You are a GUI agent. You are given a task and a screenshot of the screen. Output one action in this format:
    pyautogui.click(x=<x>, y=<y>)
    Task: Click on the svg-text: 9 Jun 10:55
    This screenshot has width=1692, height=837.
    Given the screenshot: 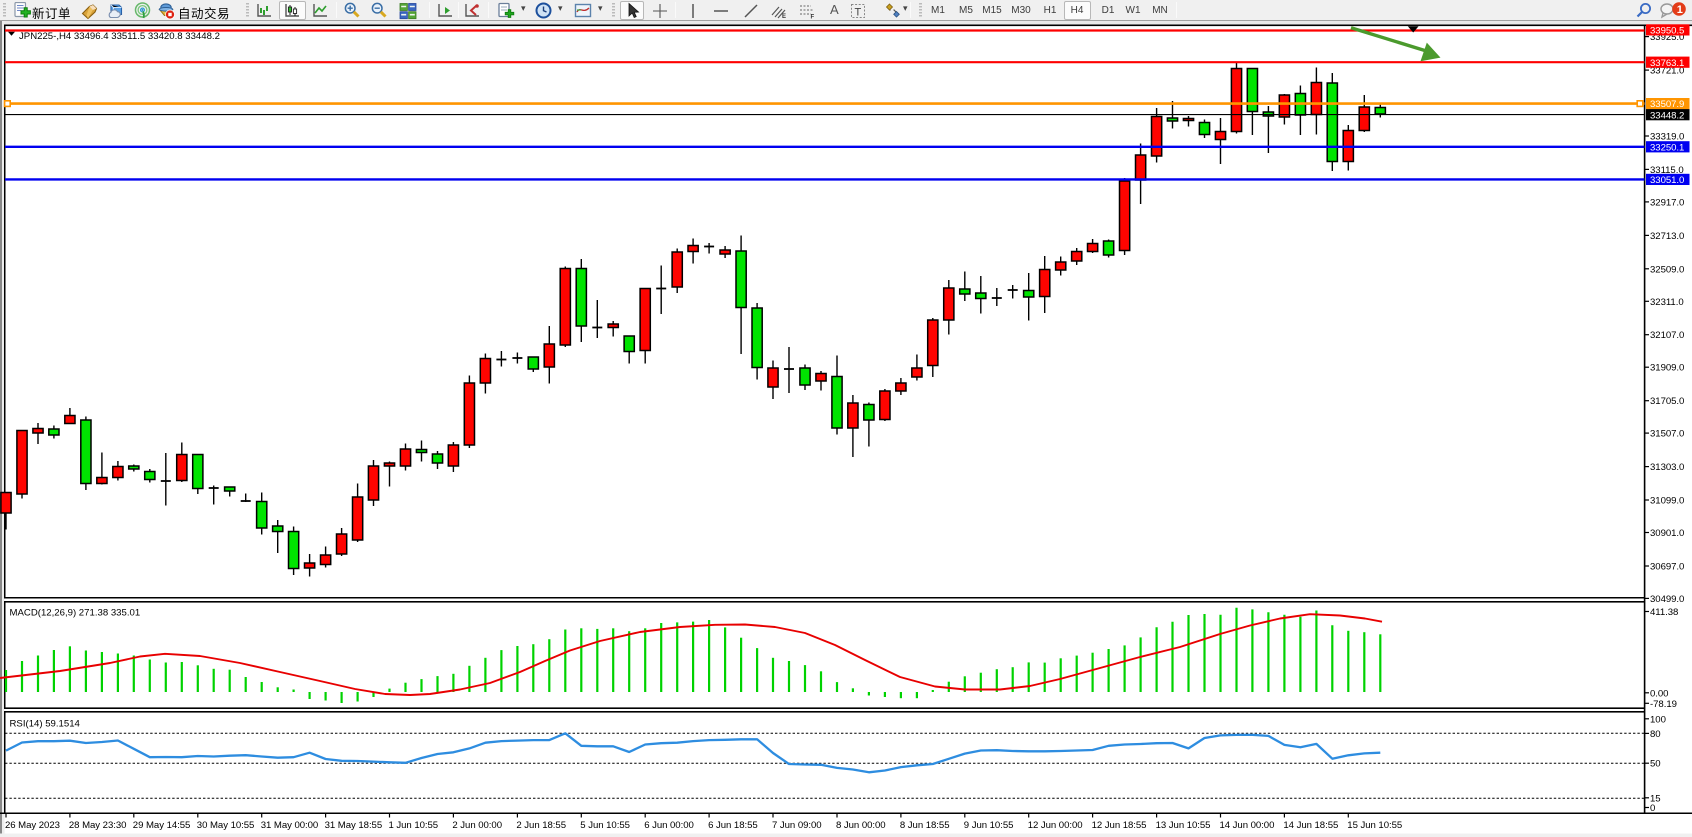 What is the action you would take?
    pyautogui.click(x=989, y=825)
    